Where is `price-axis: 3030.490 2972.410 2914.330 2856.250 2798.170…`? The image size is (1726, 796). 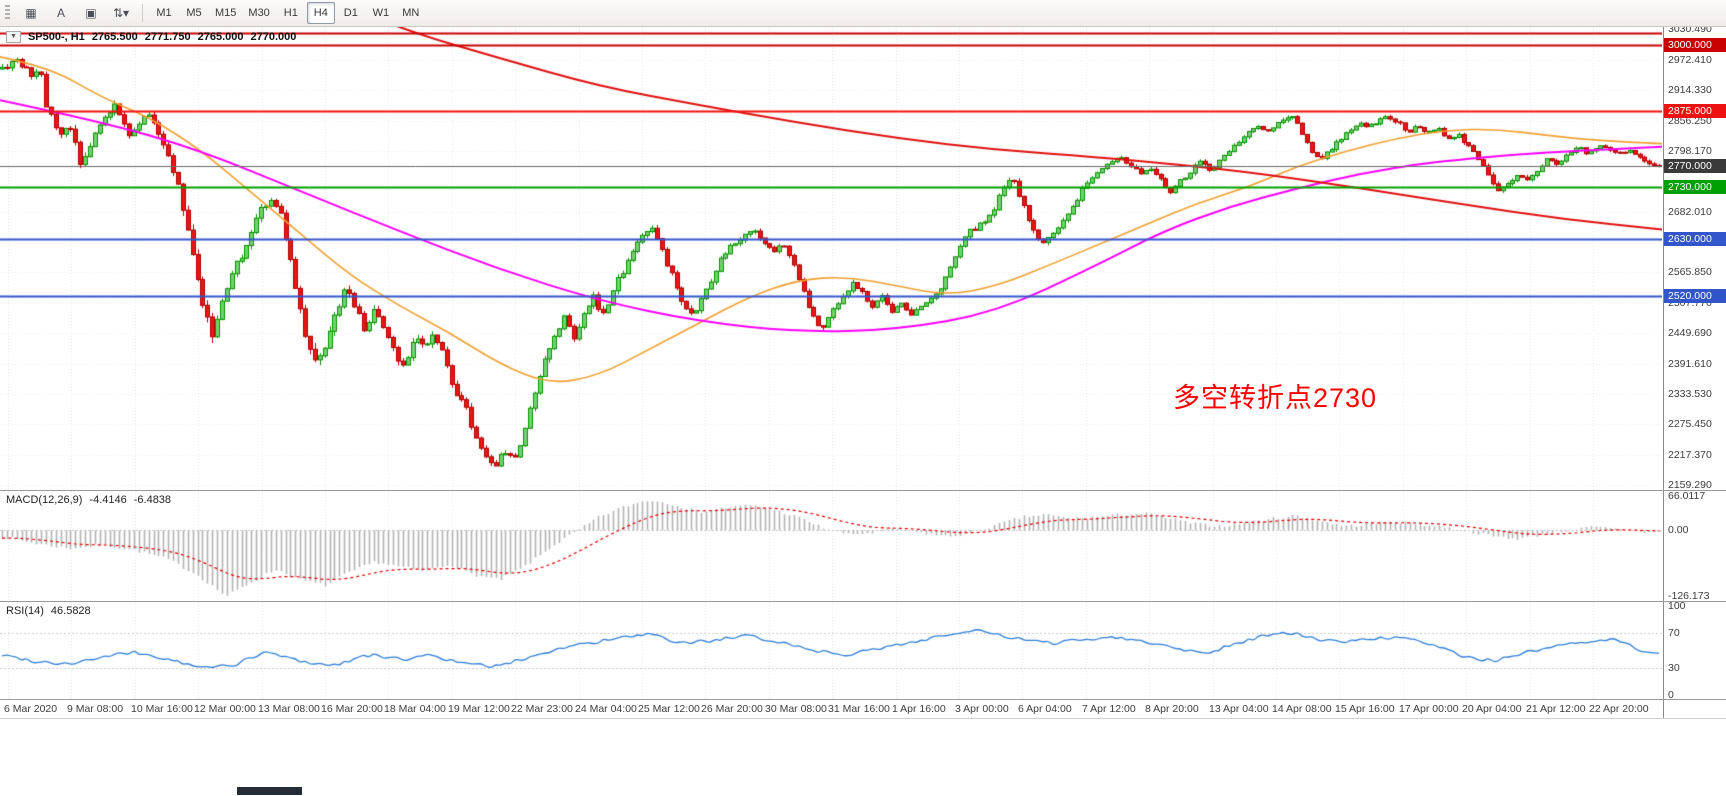
price-axis: 3030.490 2972.410 2914.330 2856.250 2798.170… is located at coordinates (1694, 370).